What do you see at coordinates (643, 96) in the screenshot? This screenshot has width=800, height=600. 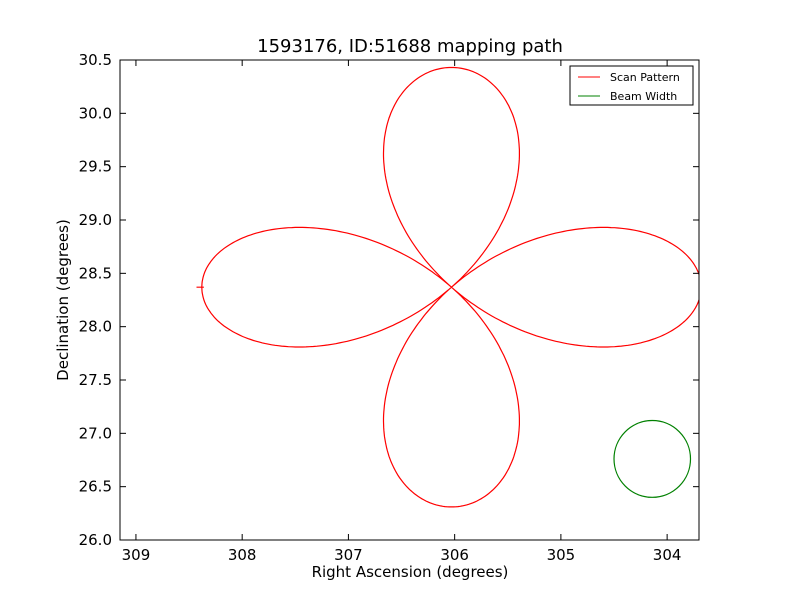 I see `legend-label-beam-width: Beam Width` at bounding box center [643, 96].